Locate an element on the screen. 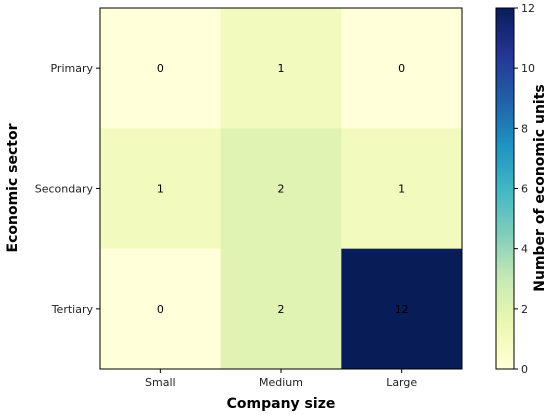 The image size is (550, 415). colorbar-ticks: 0 2 4 6 8 10 12 is located at coordinates (524, 189).